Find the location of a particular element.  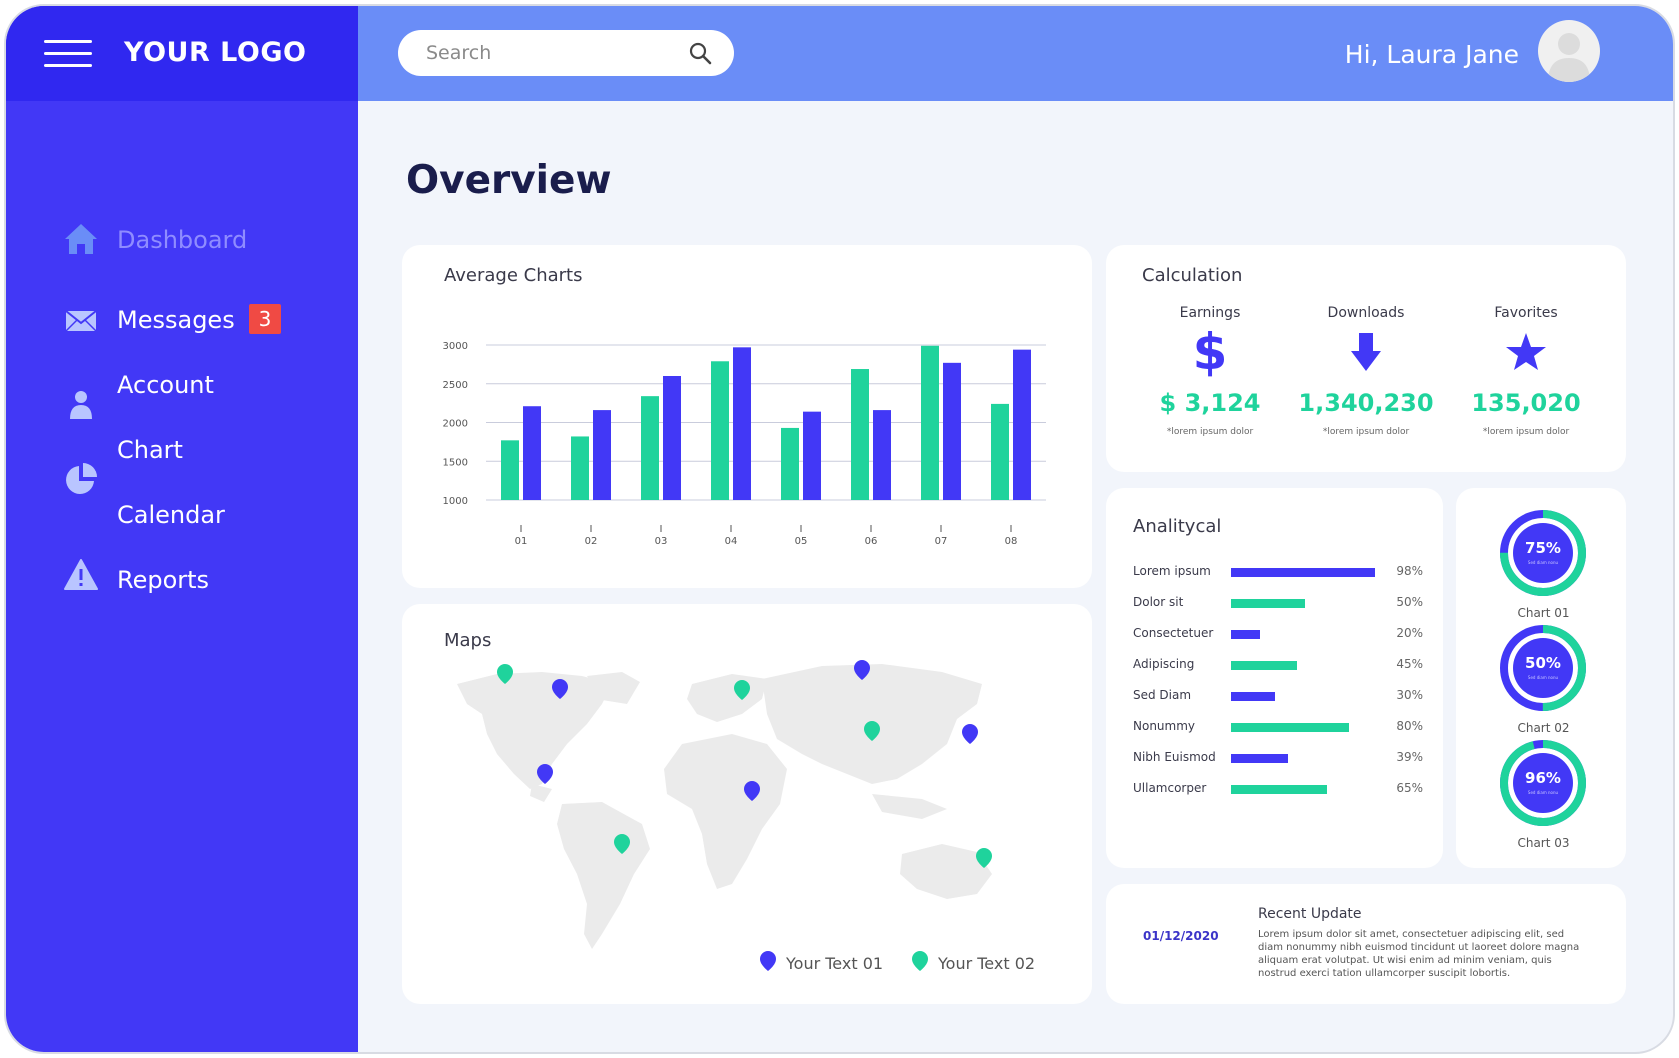

donut-label: Chart 02 is located at coordinates (1543, 728).